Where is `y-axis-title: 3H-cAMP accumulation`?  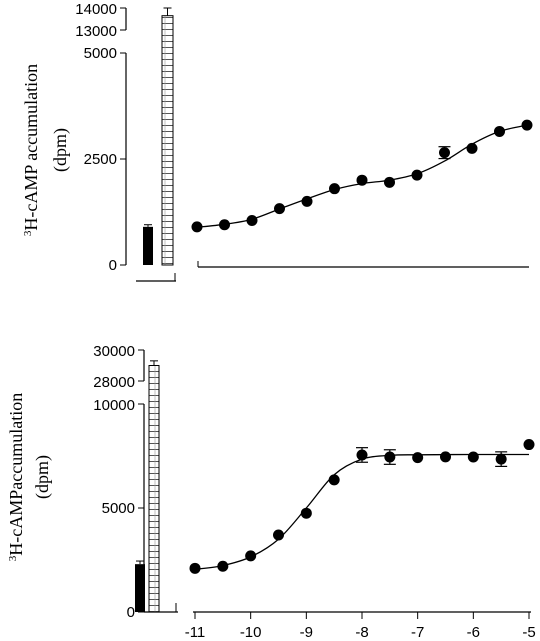
y-axis-title: 3H-cAMP accumulation is located at coordinates (31, 150).